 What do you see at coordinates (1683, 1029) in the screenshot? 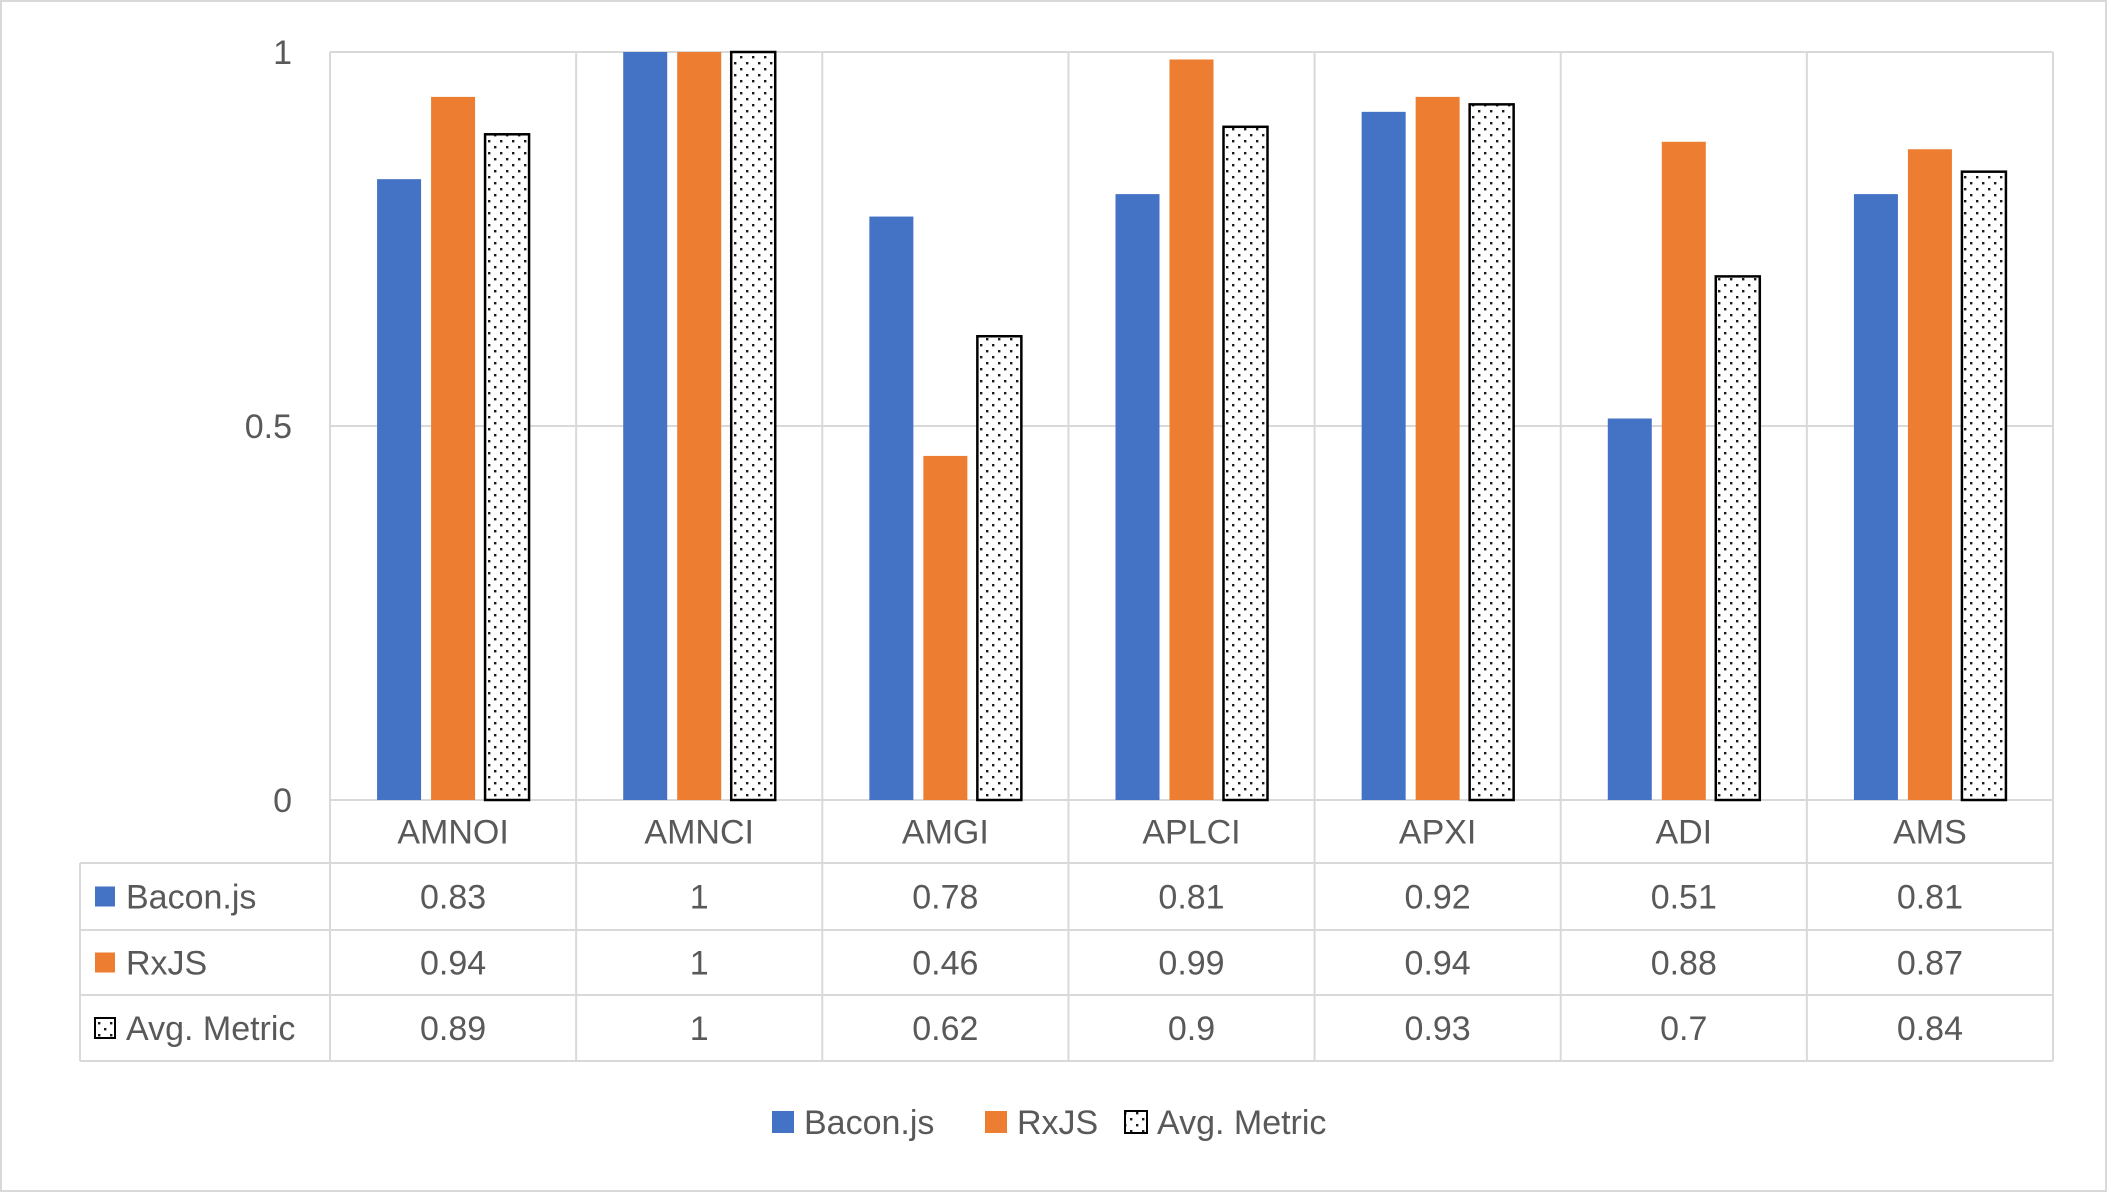
I see `table-cell: 0.7` at bounding box center [1683, 1029].